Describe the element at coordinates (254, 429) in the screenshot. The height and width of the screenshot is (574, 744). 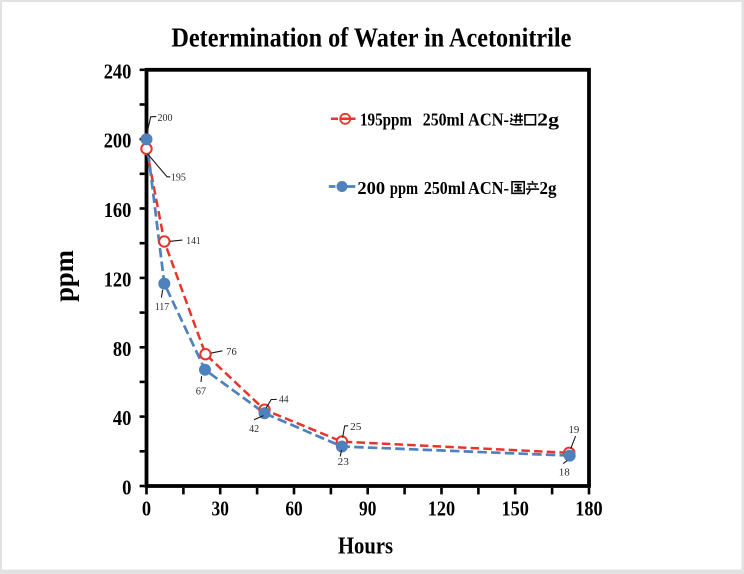
I see `svg-text: 42` at that location.